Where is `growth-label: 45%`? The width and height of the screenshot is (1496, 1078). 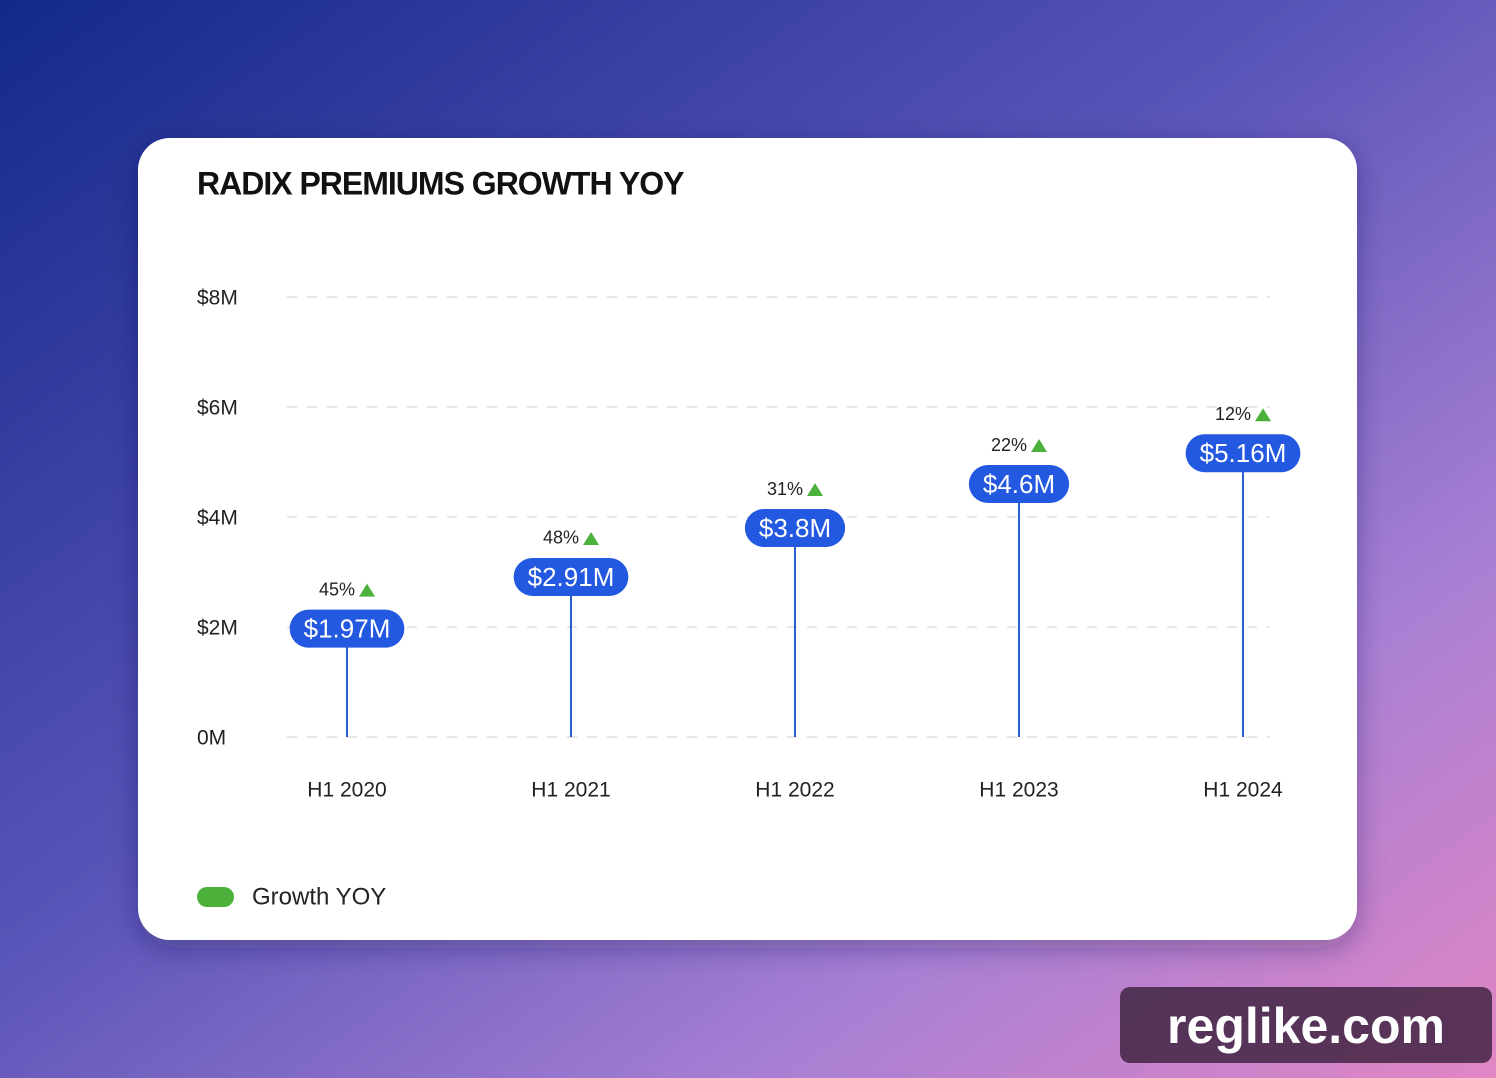
growth-label: 45% is located at coordinates (337, 589).